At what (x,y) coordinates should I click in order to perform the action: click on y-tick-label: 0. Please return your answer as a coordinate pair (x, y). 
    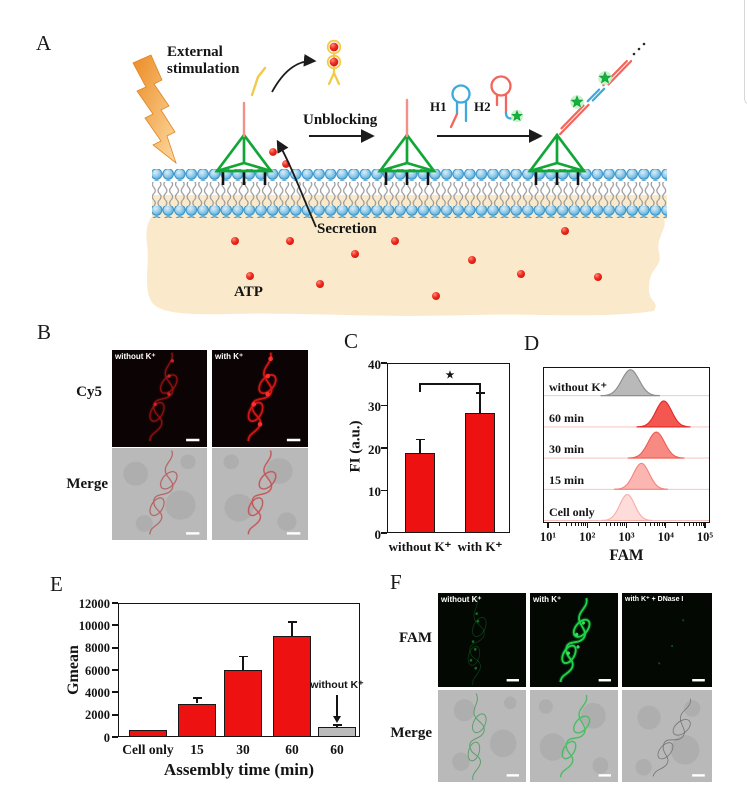
    Looking at the image, I should click on (378, 534).